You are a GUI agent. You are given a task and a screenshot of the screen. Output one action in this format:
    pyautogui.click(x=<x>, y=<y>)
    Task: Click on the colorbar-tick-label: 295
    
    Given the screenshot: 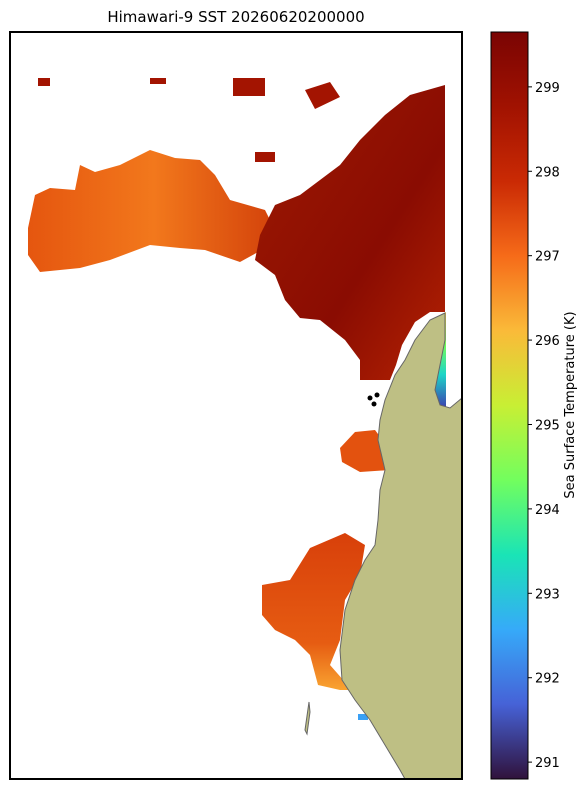 What is the action you would take?
    pyautogui.click(x=547, y=425)
    